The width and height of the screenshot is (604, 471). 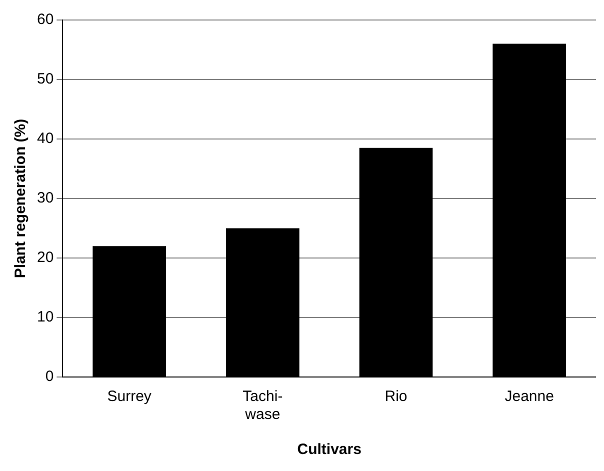 I want to click on y-tick-label: 30, so click(x=45, y=198).